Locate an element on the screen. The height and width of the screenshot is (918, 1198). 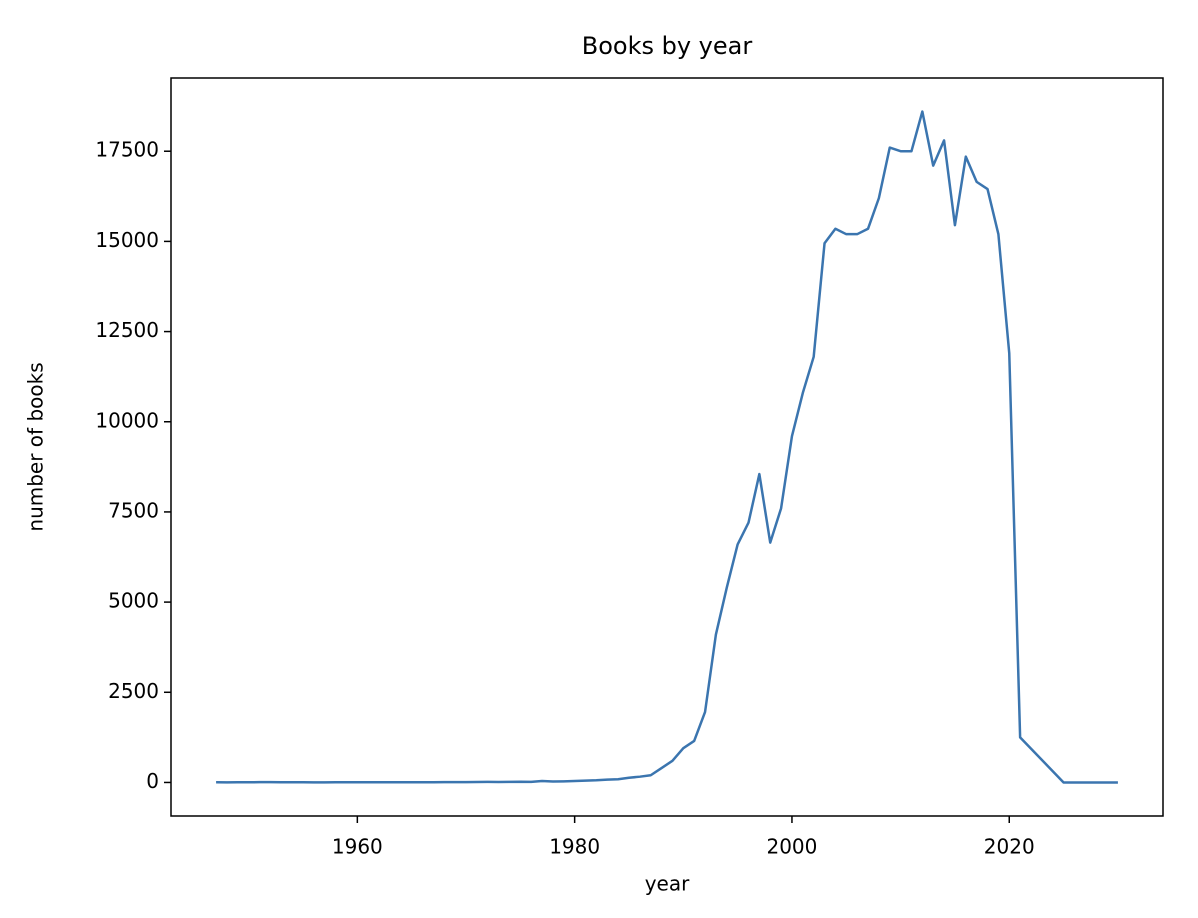
x-tick-label: 1980 is located at coordinates (574, 847).